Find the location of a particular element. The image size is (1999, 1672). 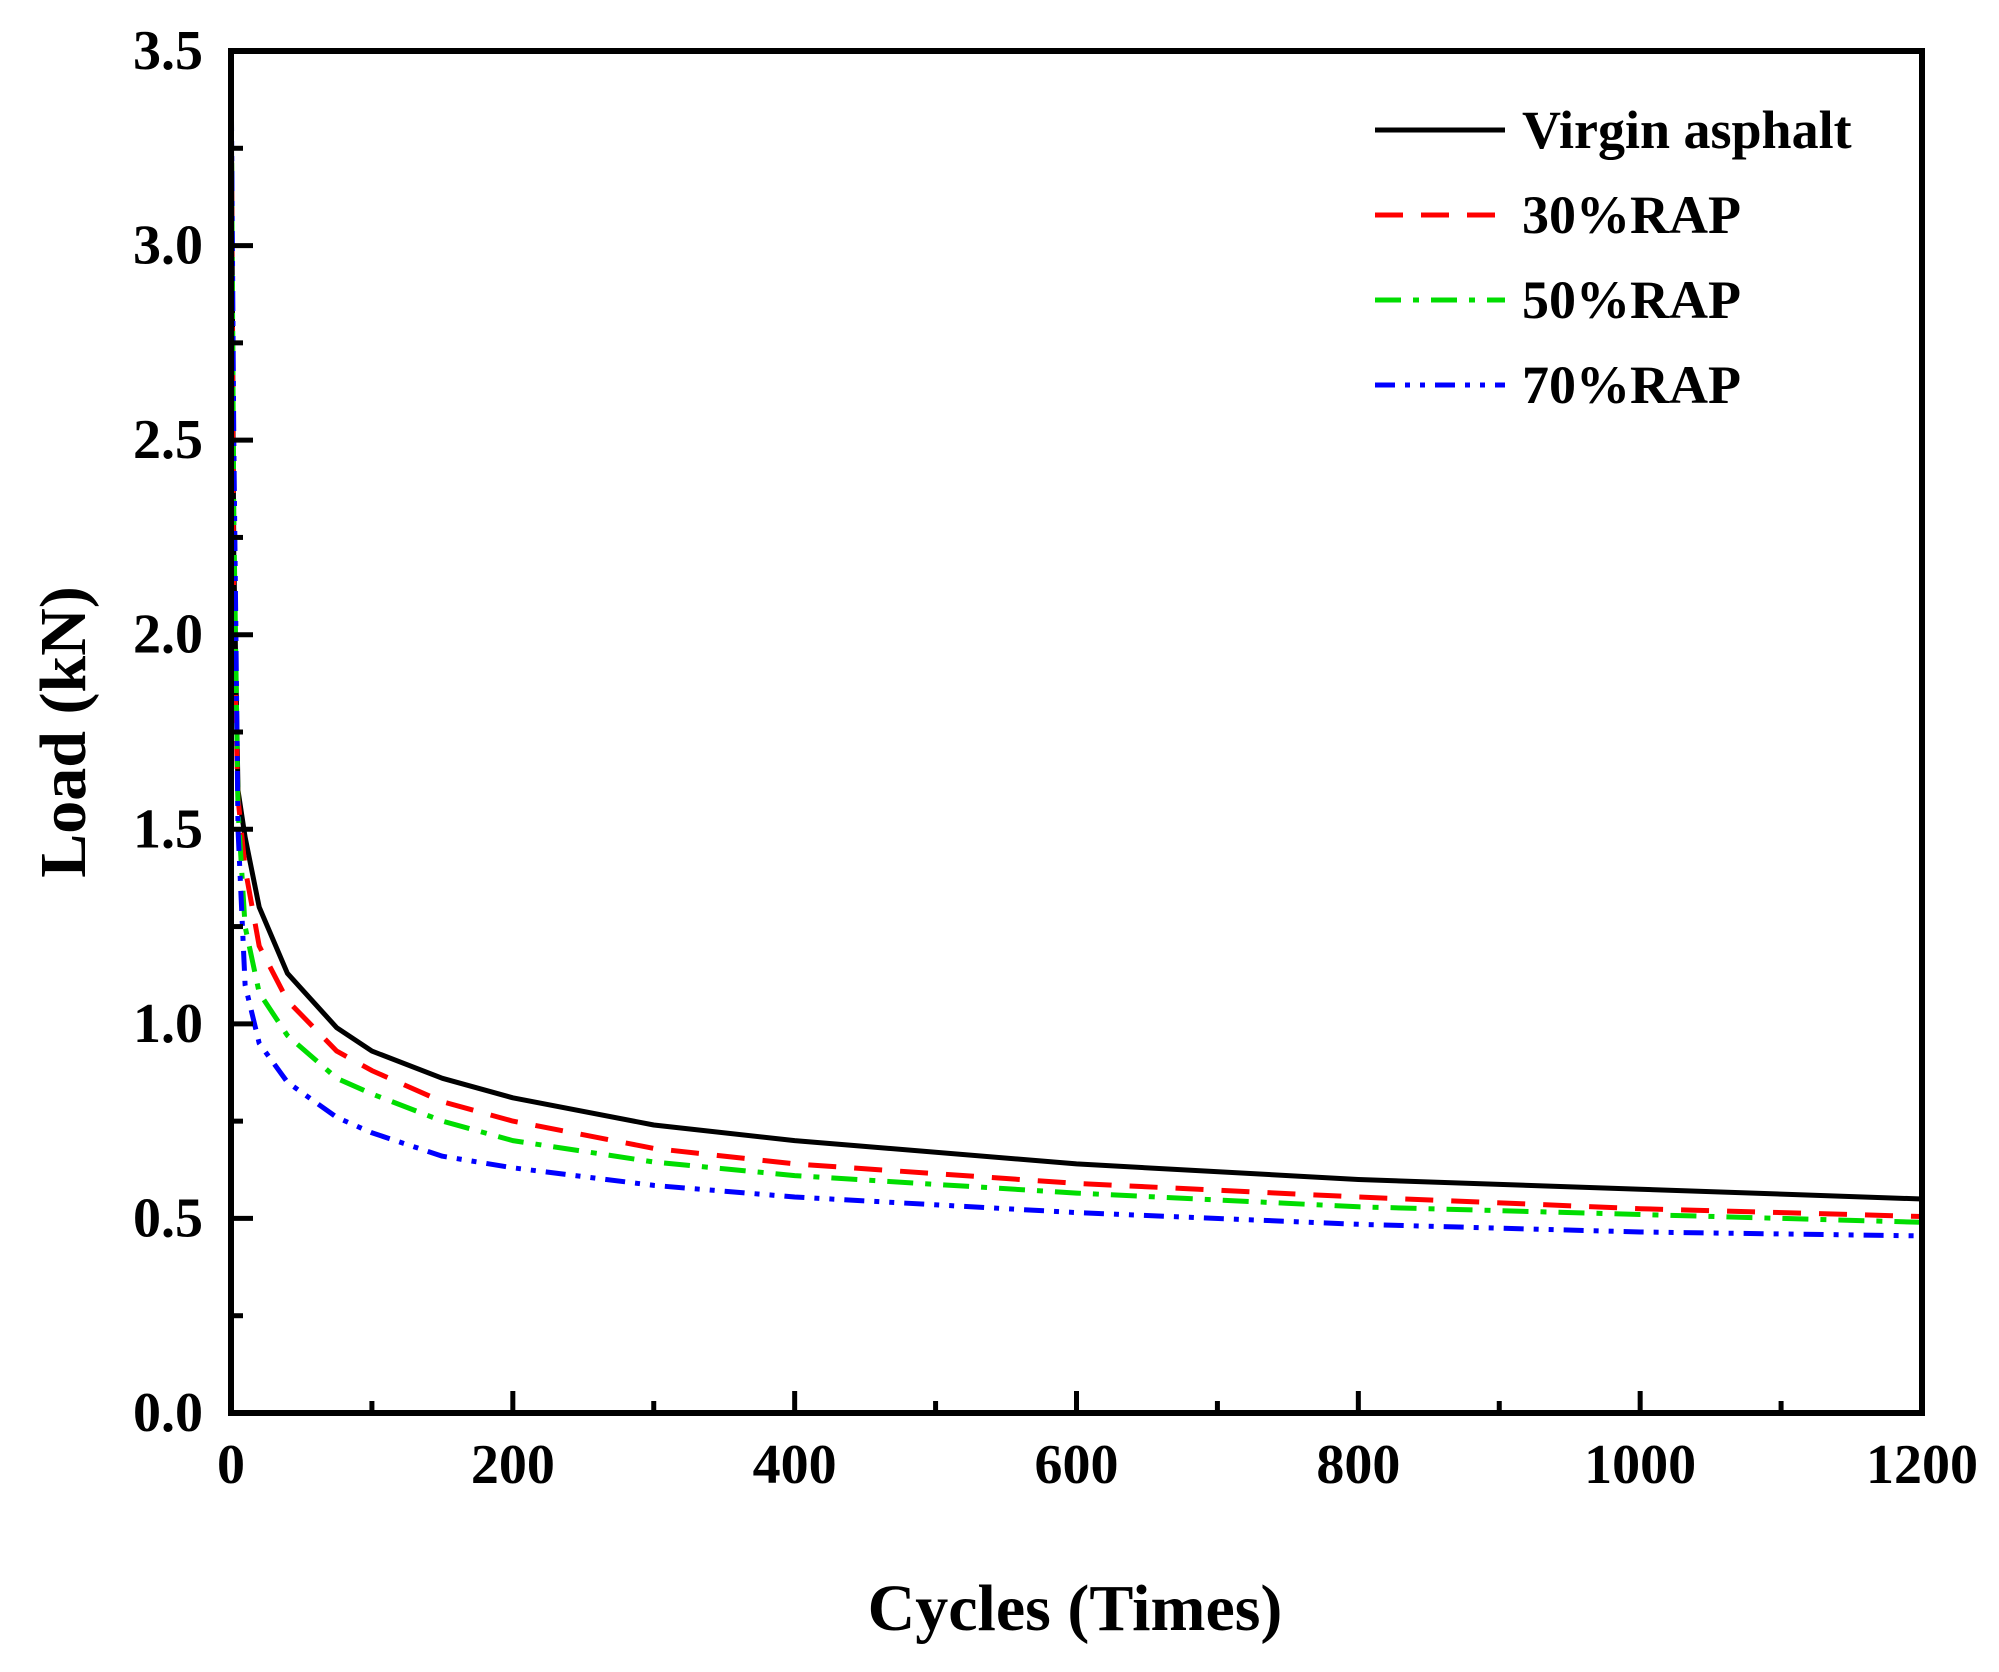

y-axis-label: Load (kN) is located at coordinates (63, 732).